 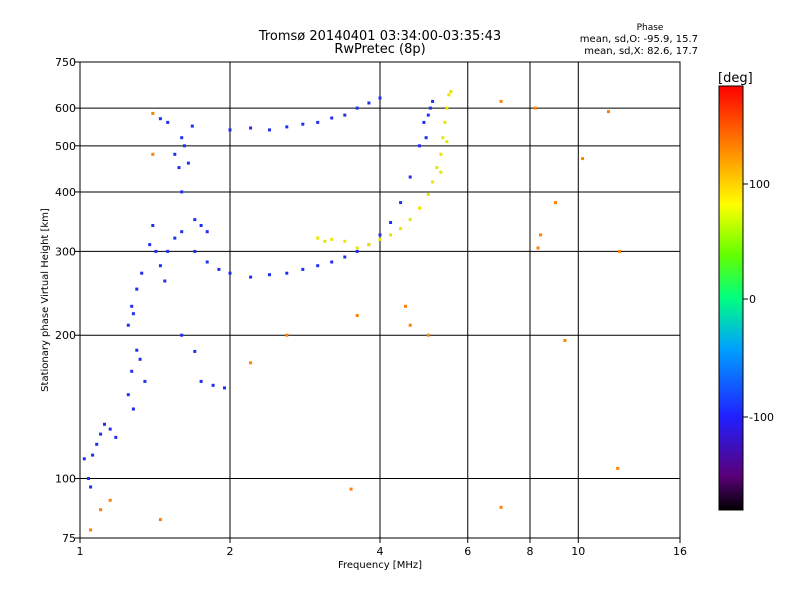 What do you see at coordinates (752, 299) in the screenshot?
I see `colorbar-tick-0: 0` at bounding box center [752, 299].